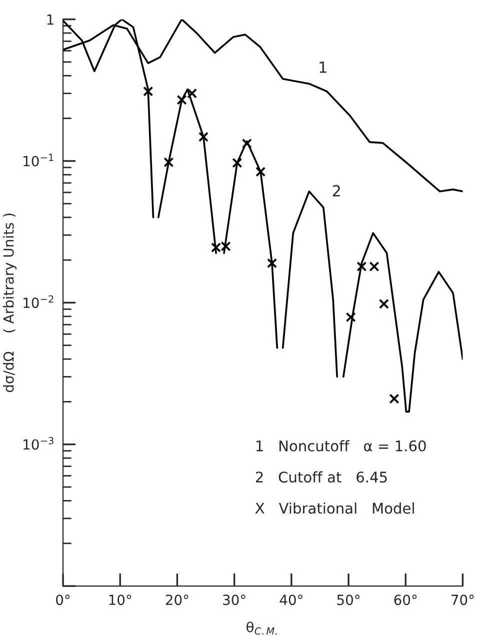 This screenshot has height=644, width=481. I want to click on x-tick-label: 60°, so click(405, 600).